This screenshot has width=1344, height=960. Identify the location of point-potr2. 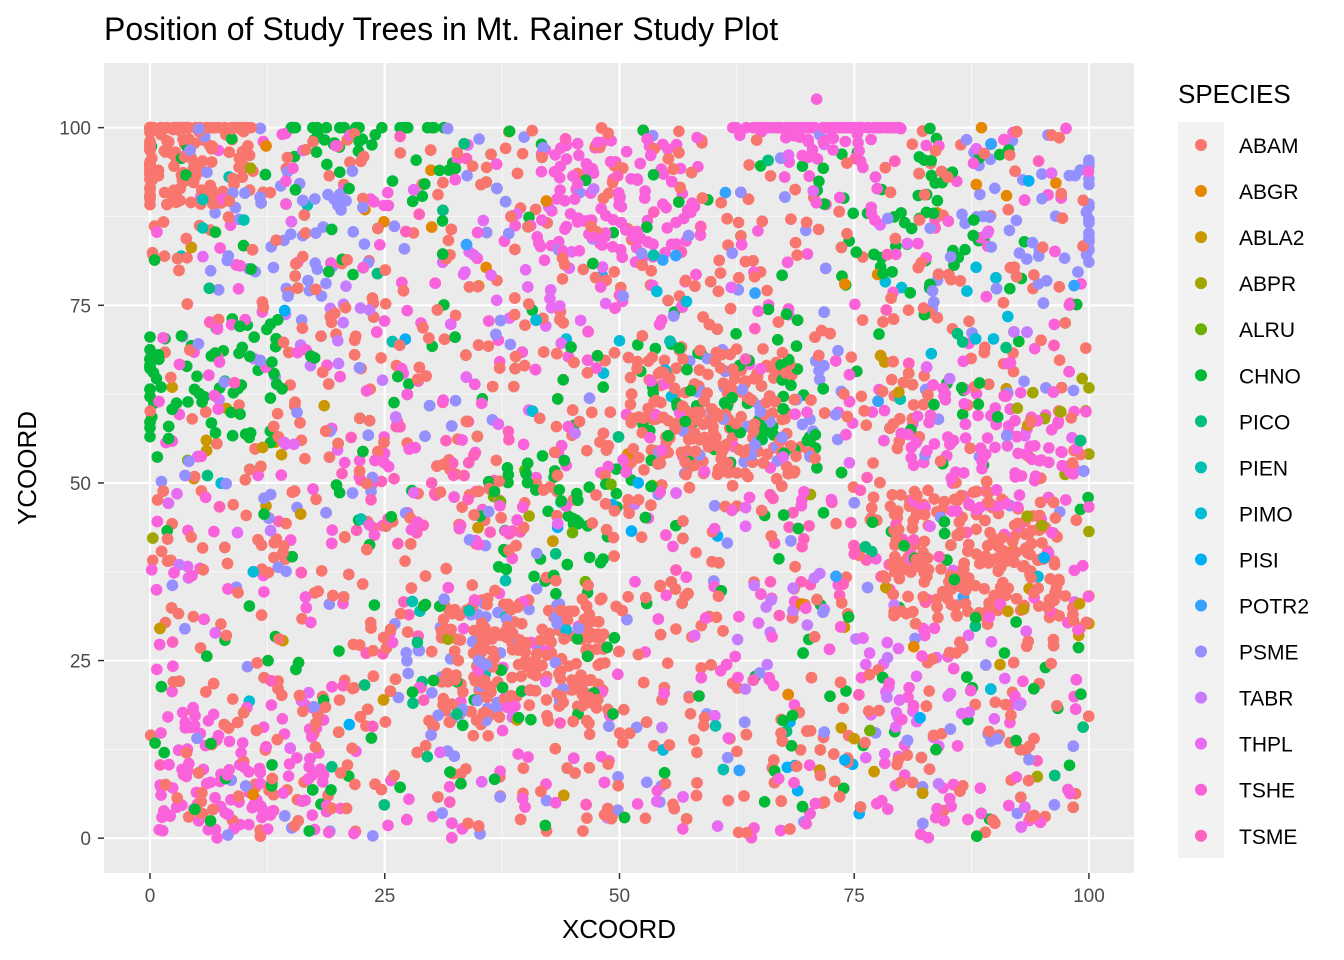
(725, 192).